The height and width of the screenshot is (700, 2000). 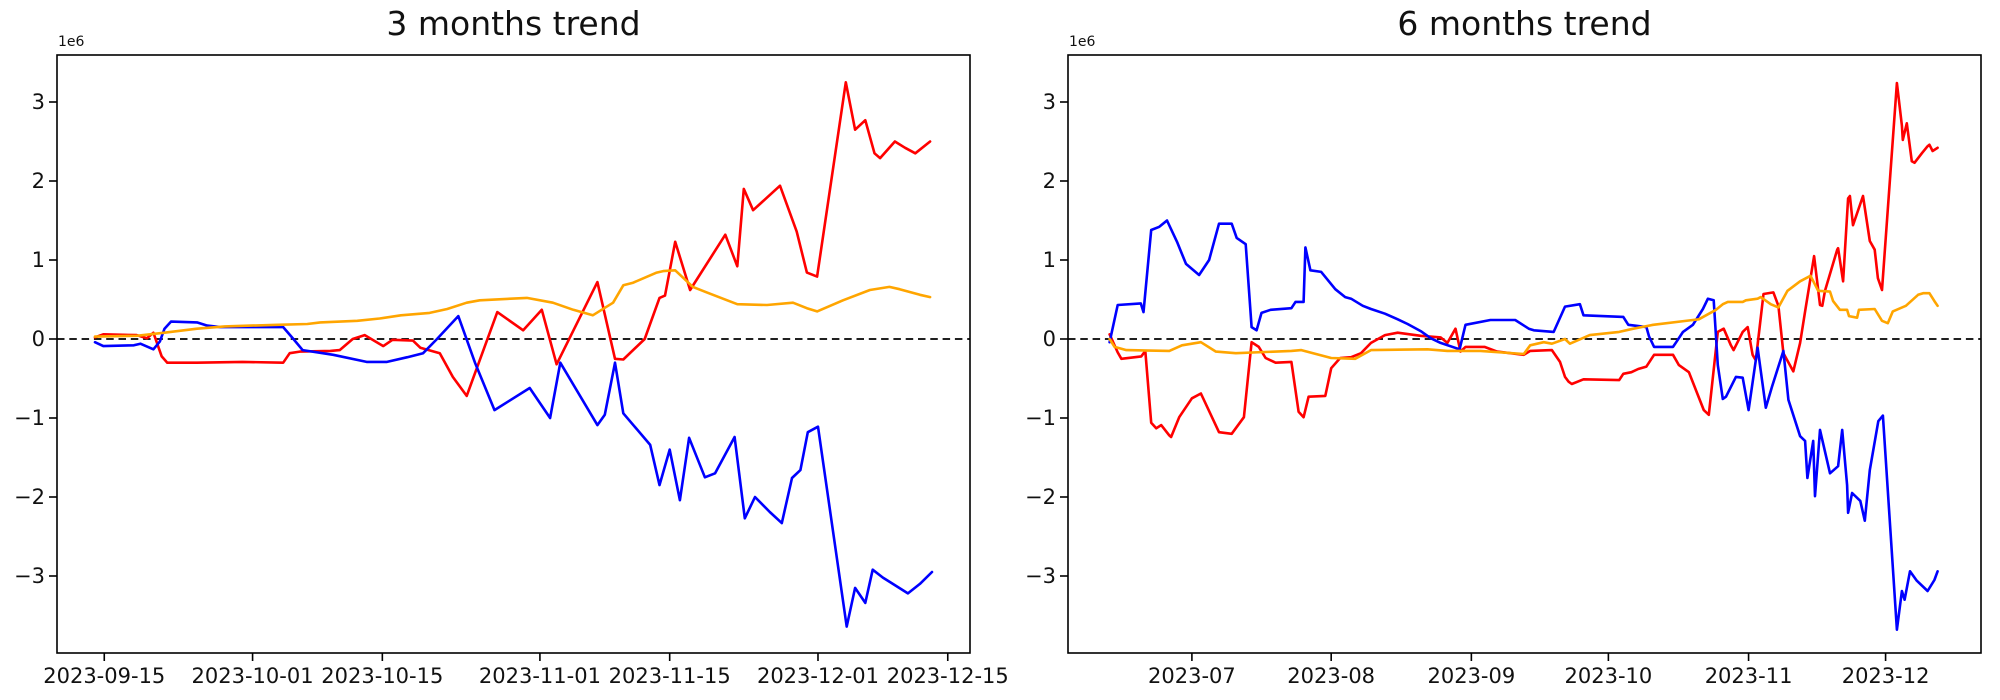 I want to click on x-tick-label: 2023-10-15, so click(x=382, y=676).